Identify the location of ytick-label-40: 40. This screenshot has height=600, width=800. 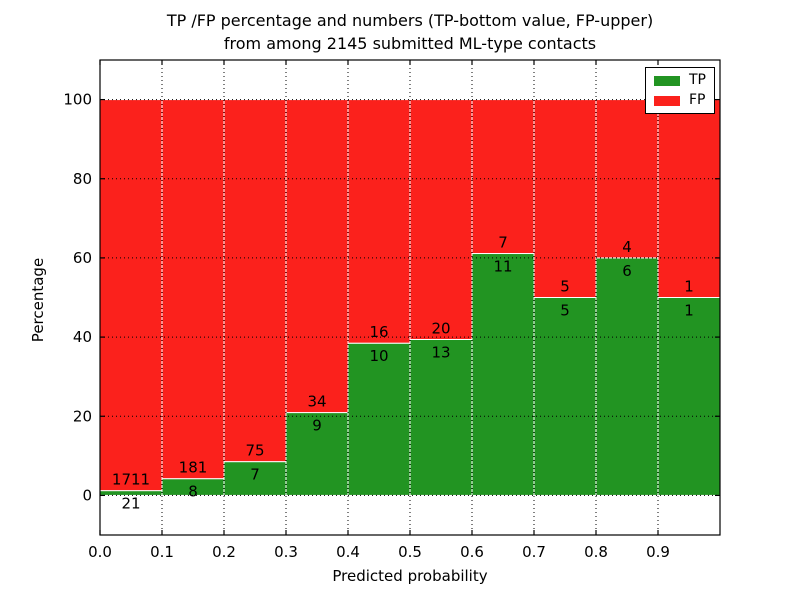
(82, 337).